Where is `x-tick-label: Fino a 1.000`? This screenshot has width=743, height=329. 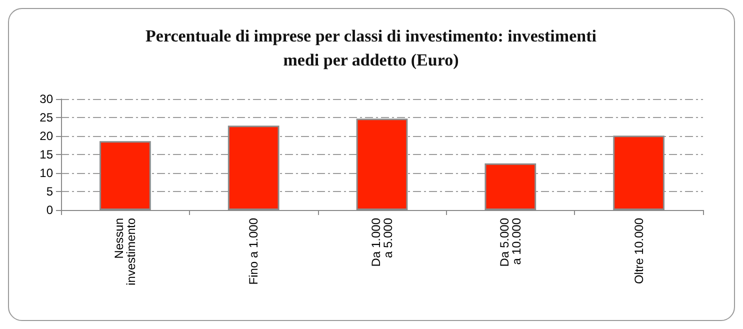 x-tick-label: Fino a 1.000 is located at coordinates (253, 251).